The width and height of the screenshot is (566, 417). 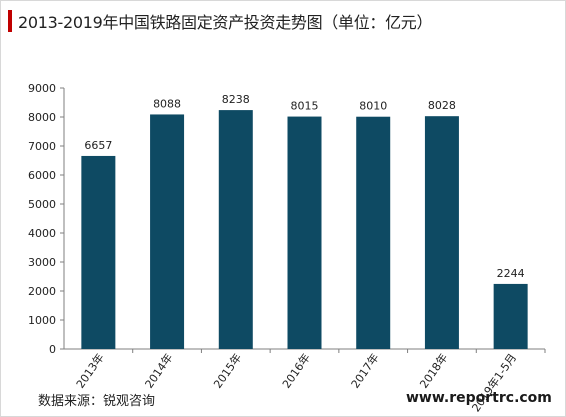 I want to click on y-tick-label: 4000, so click(x=42, y=233).